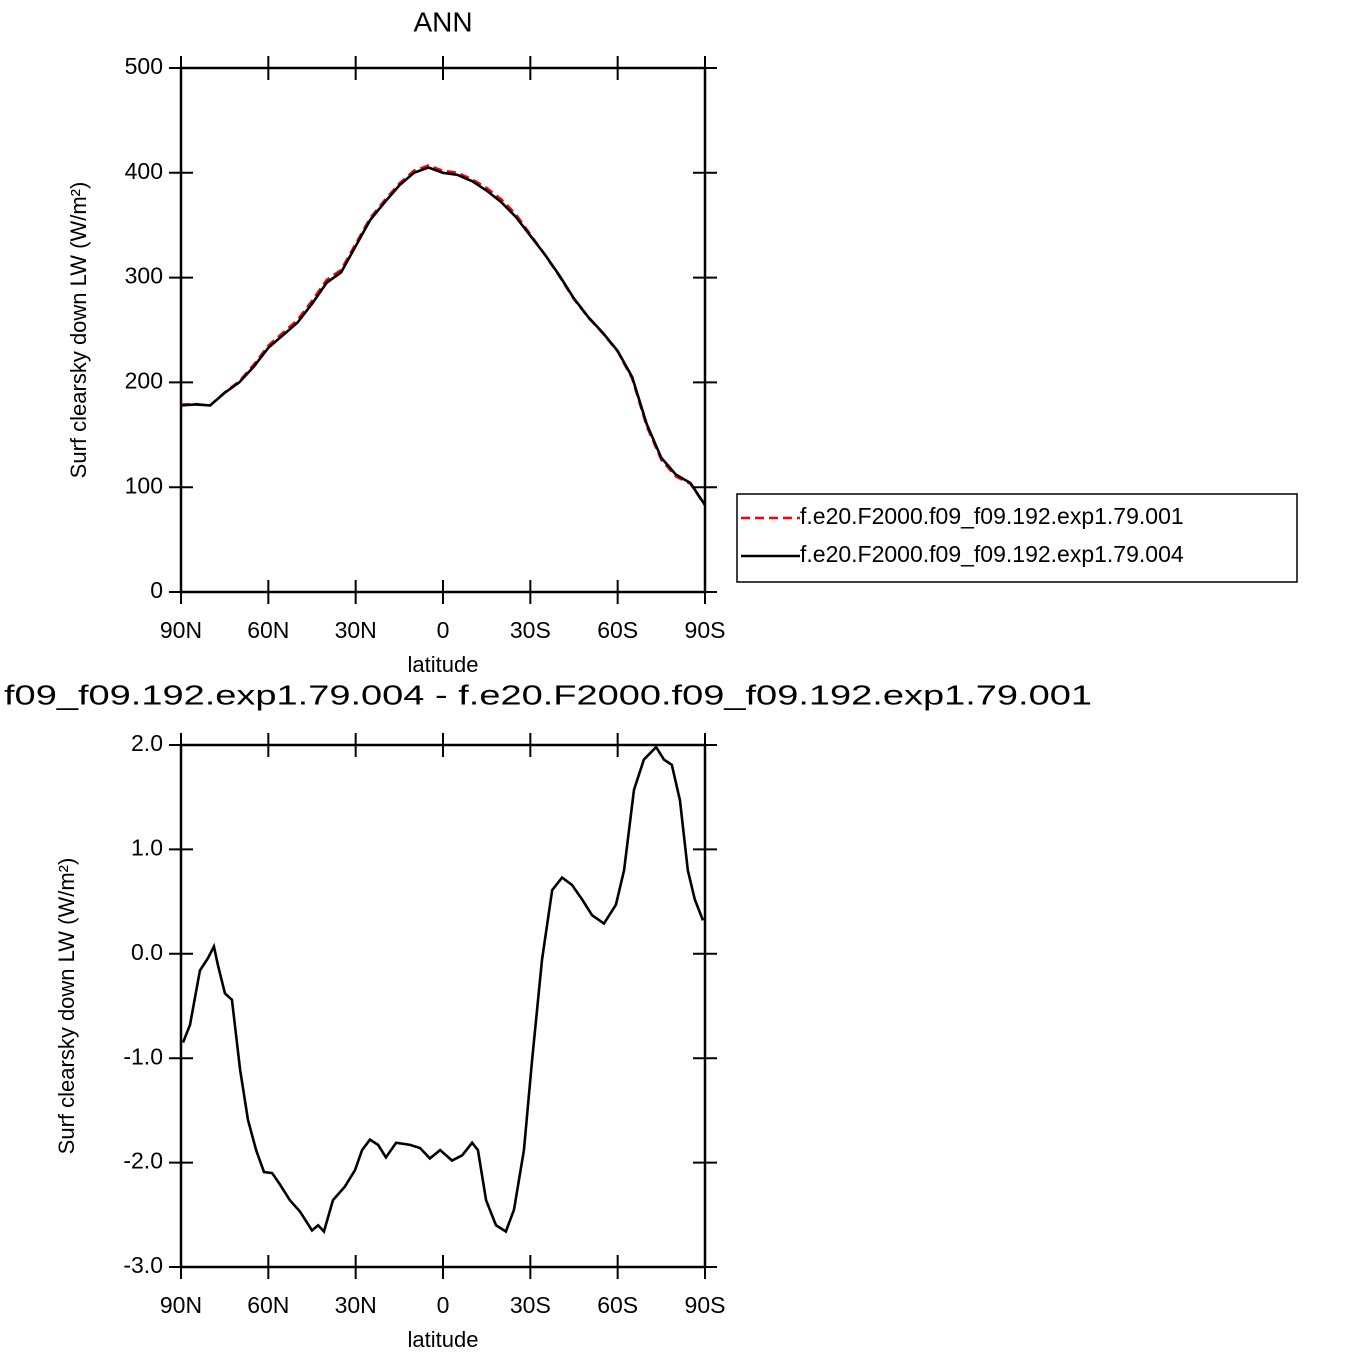  Describe the element at coordinates (992, 516) in the screenshot. I see `legend-label: f.e20.F2000.f09_f09.192.exp1.79.001` at that location.